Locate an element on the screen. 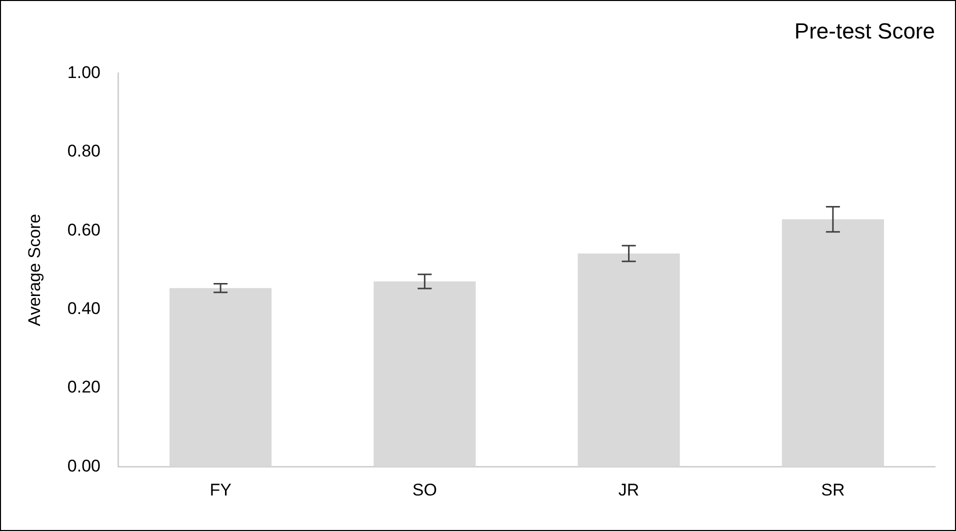  x-tick-label: SO is located at coordinates (424, 490).